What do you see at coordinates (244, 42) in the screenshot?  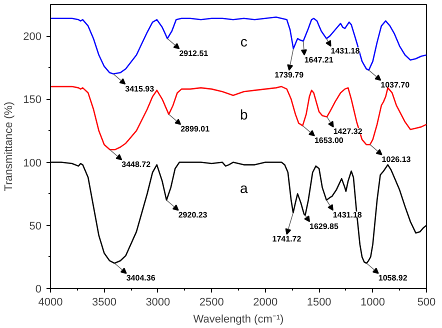 I see `series-label: c` at bounding box center [244, 42].